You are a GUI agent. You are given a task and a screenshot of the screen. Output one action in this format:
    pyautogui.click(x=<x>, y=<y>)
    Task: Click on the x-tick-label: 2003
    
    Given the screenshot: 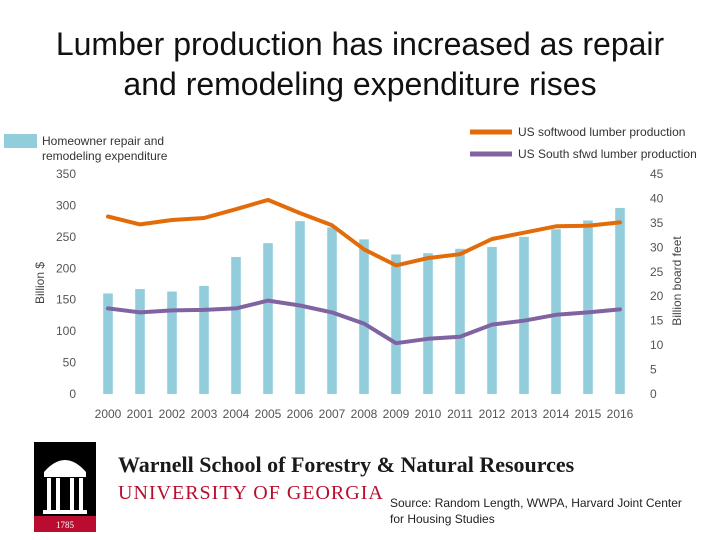 What is the action you would take?
    pyautogui.click(x=204, y=414)
    